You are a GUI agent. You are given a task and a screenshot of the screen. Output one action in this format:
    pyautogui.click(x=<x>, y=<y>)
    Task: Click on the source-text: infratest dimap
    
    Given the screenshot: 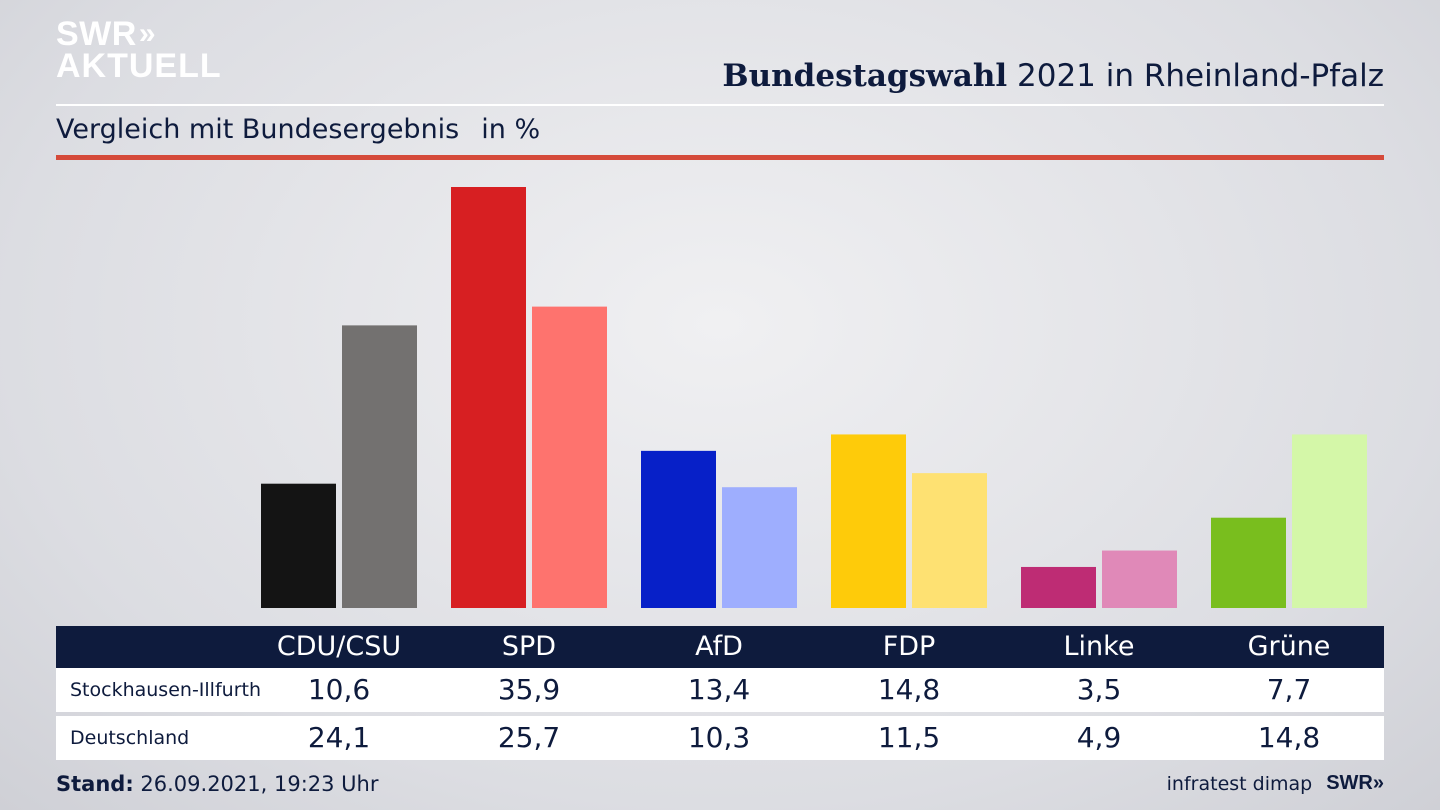 What is the action you would take?
    pyautogui.click(x=1239, y=783)
    